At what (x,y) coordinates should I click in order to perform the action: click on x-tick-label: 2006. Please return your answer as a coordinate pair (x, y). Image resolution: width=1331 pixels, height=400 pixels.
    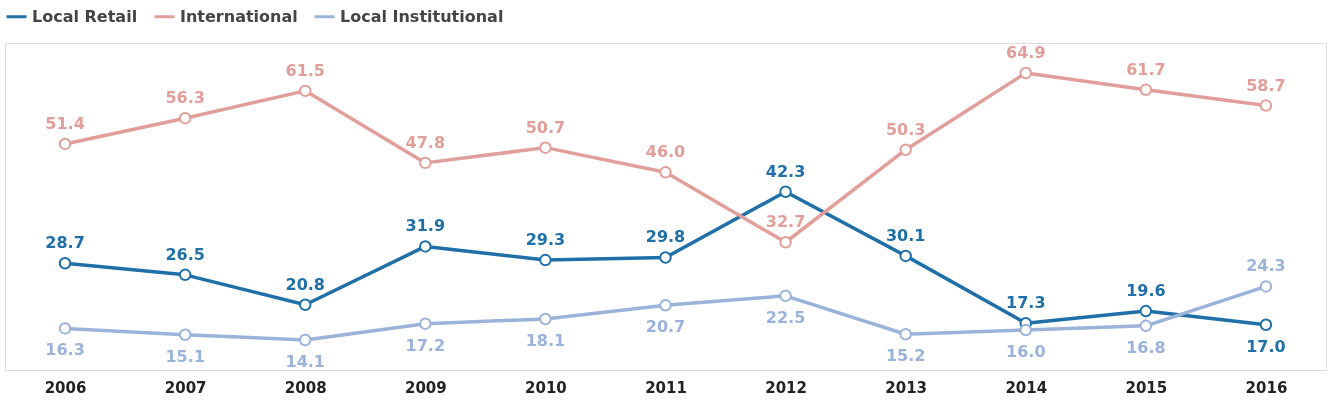
    Looking at the image, I should click on (65, 387).